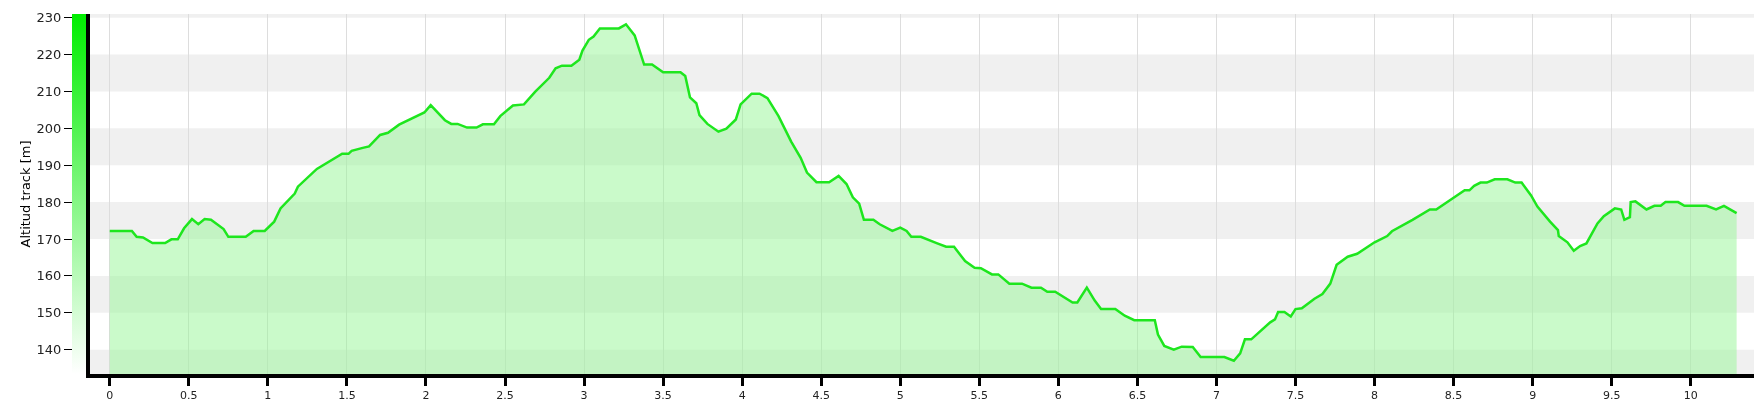  I want to click on x-tick-label: 10, so click(1690, 396).